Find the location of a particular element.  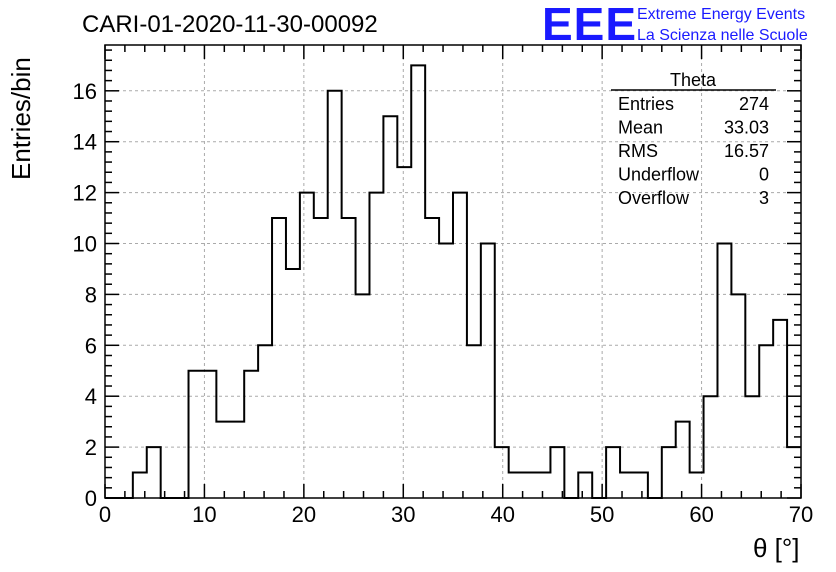

x-tick-label: 50 is located at coordinates (602, 514).